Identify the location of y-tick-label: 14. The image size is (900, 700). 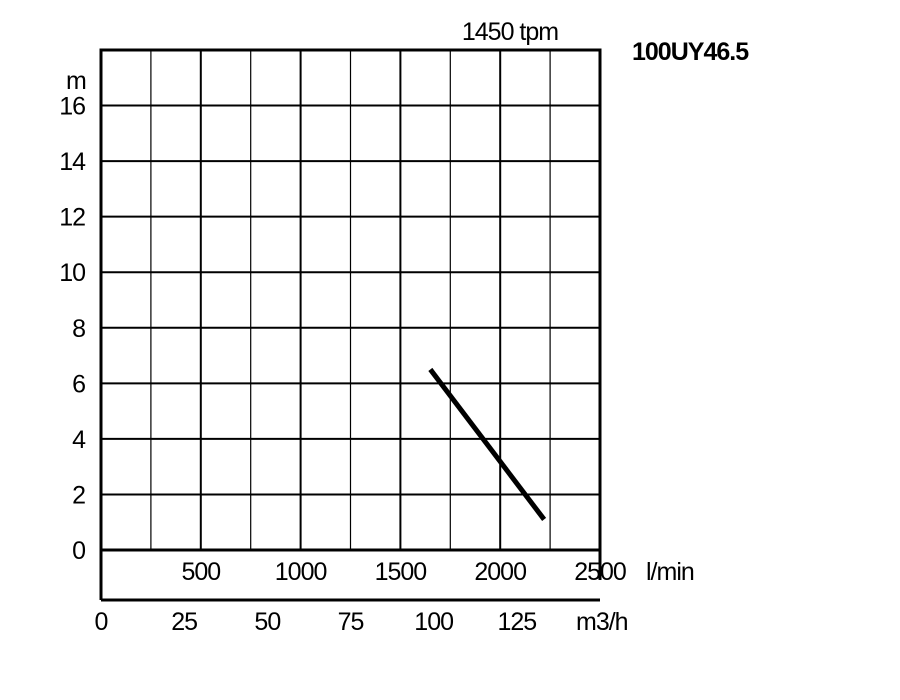
(72, 162).